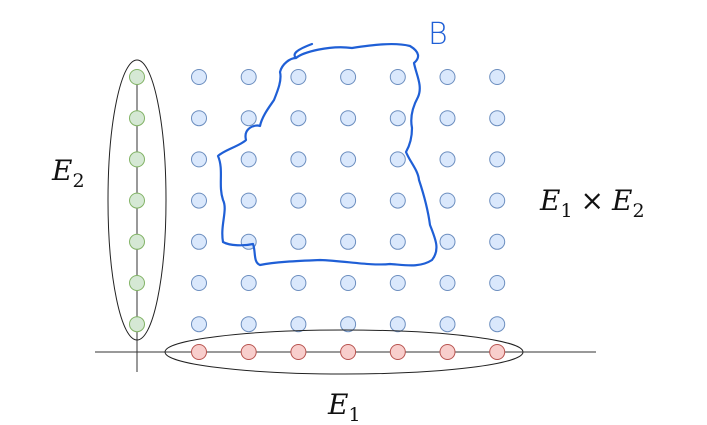 The height and width of the screenshot is (425, 707). Describe the element at coordinates (592, 203) in the screenshot. I see `label-product: E1 × E2` at that location.